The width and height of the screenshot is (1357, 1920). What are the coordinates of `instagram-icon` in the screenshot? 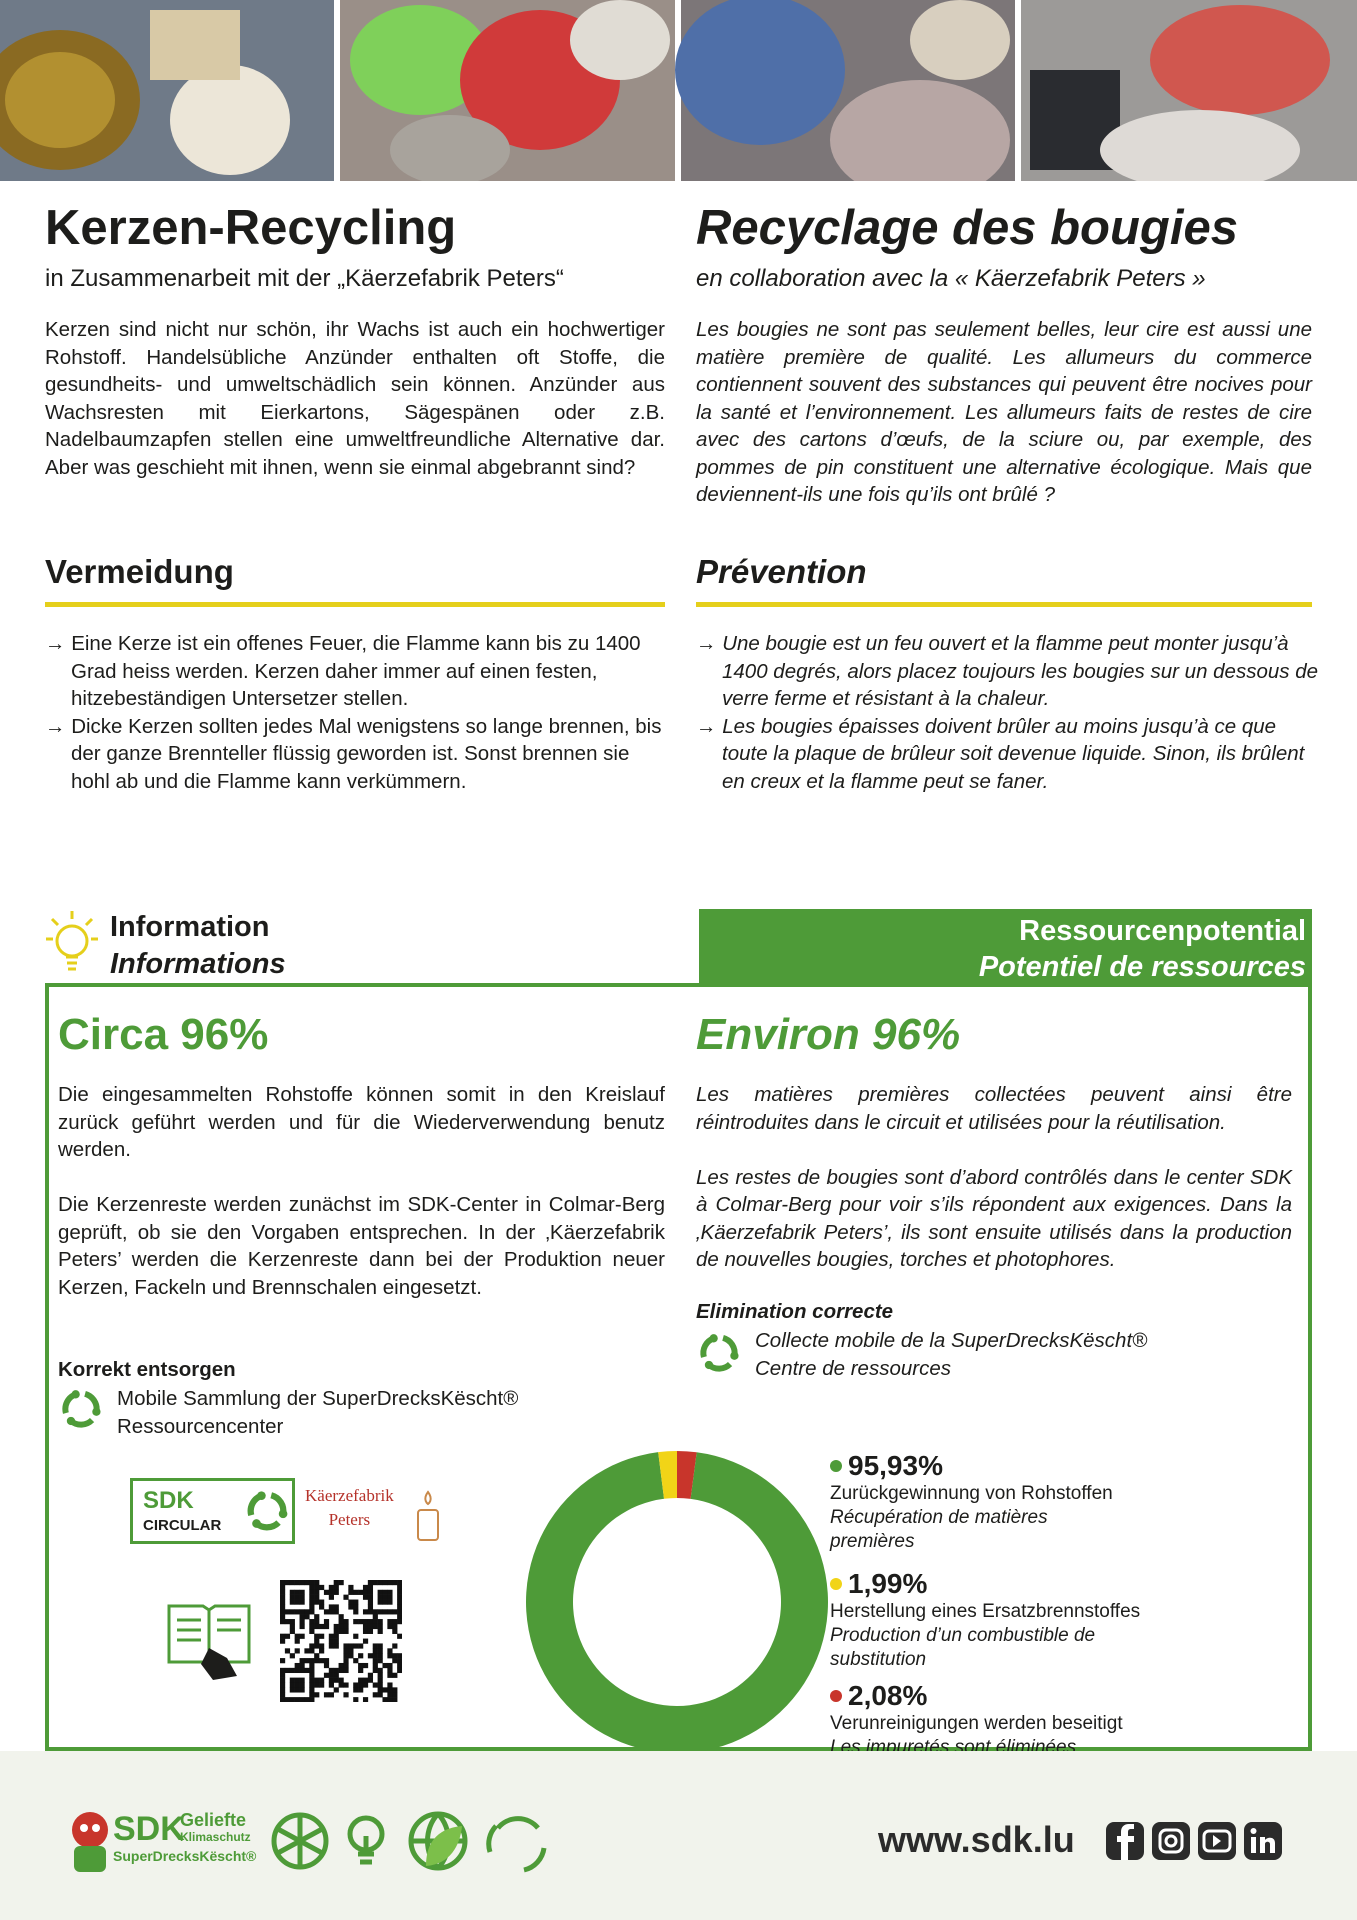 It's located at (1171, 1841).